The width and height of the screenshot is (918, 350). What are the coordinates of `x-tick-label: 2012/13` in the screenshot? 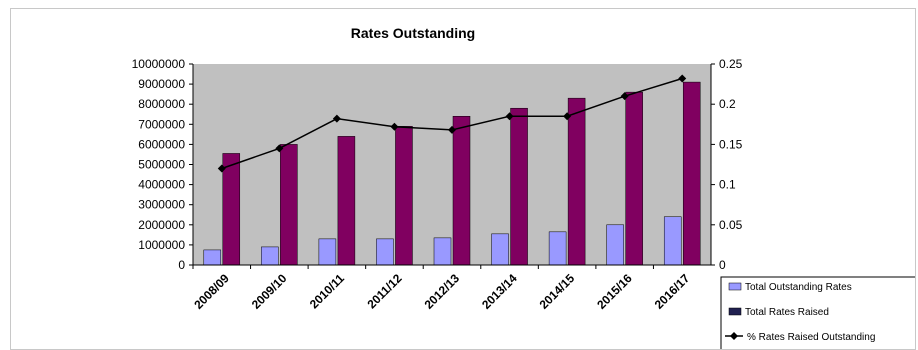 It's located at (442, 291).